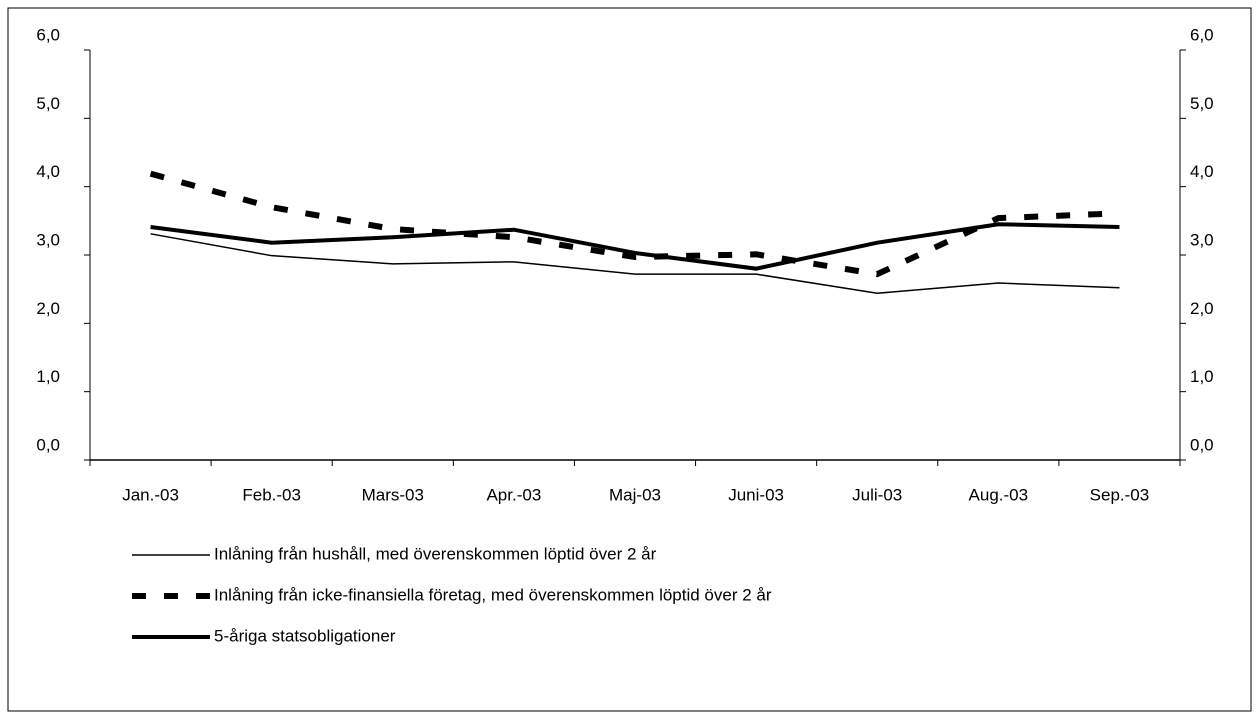 Image resolution: width=1260 pixels, height=720 pixels. Describe the element at coordinates (1202, 239) in the screenshot. I see `y2-tick-label: 3,0` at that location.